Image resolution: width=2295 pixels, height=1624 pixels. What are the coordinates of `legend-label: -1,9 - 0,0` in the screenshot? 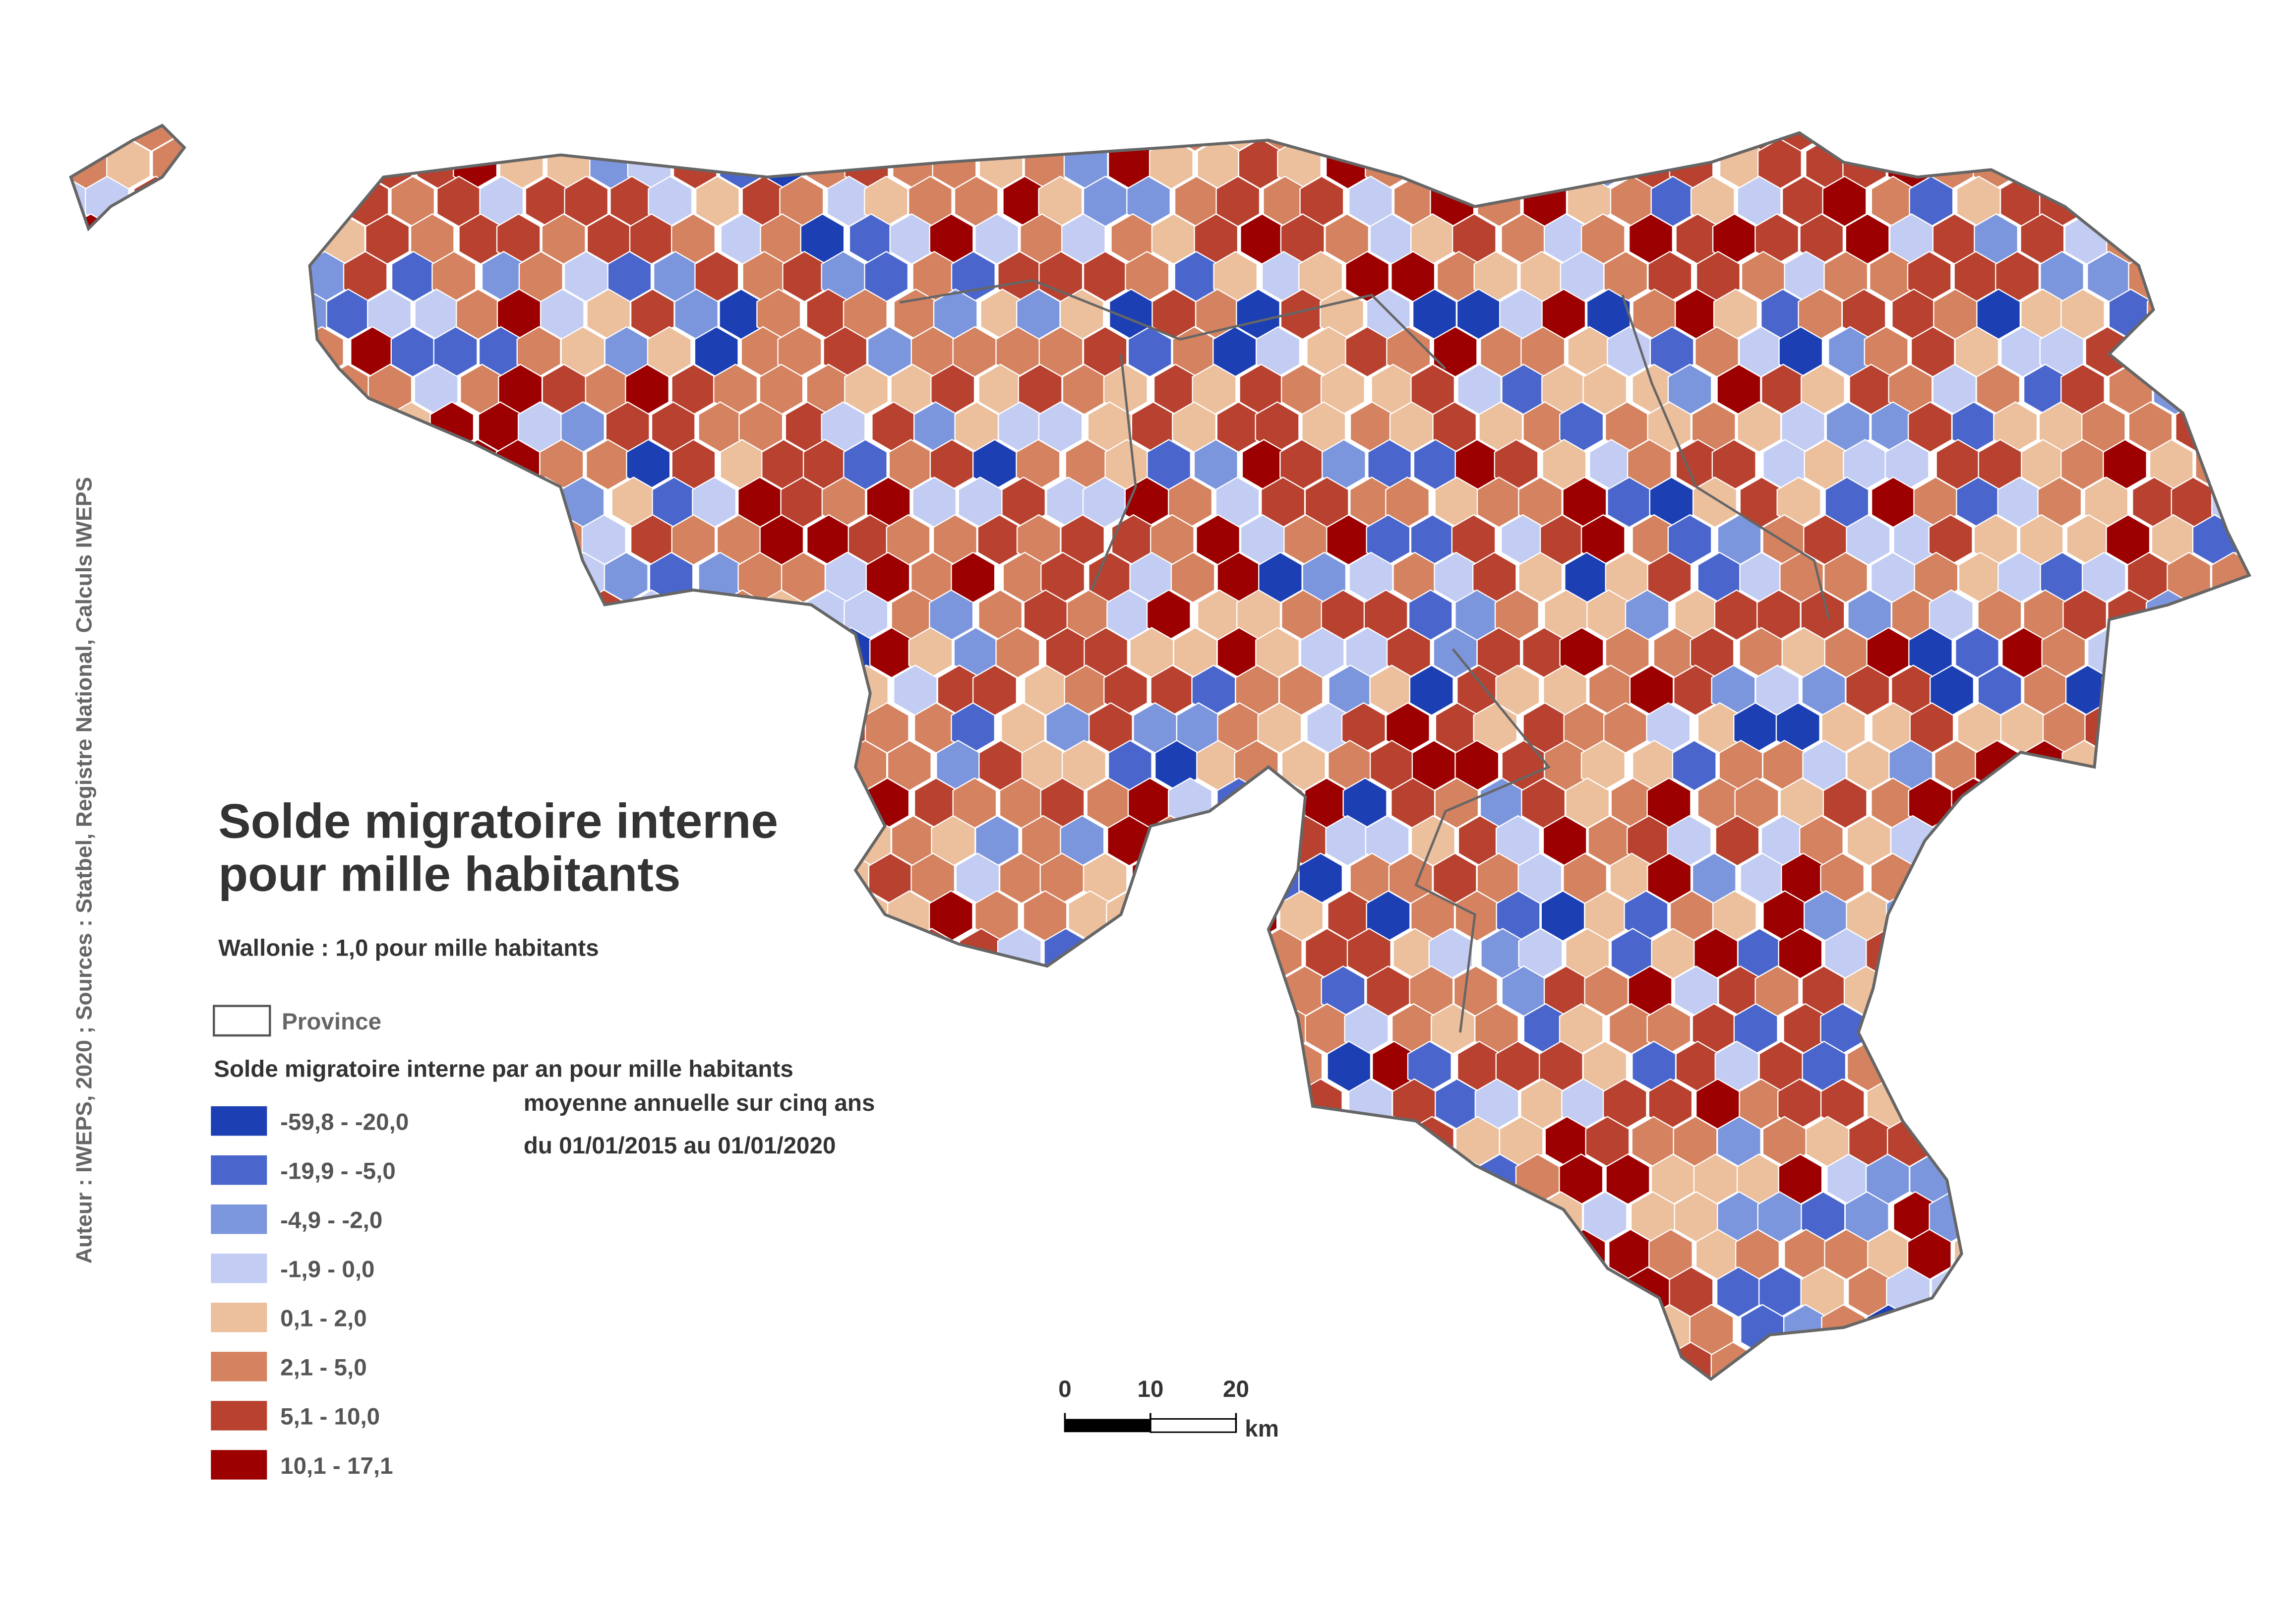 It's located at (327, 1270).